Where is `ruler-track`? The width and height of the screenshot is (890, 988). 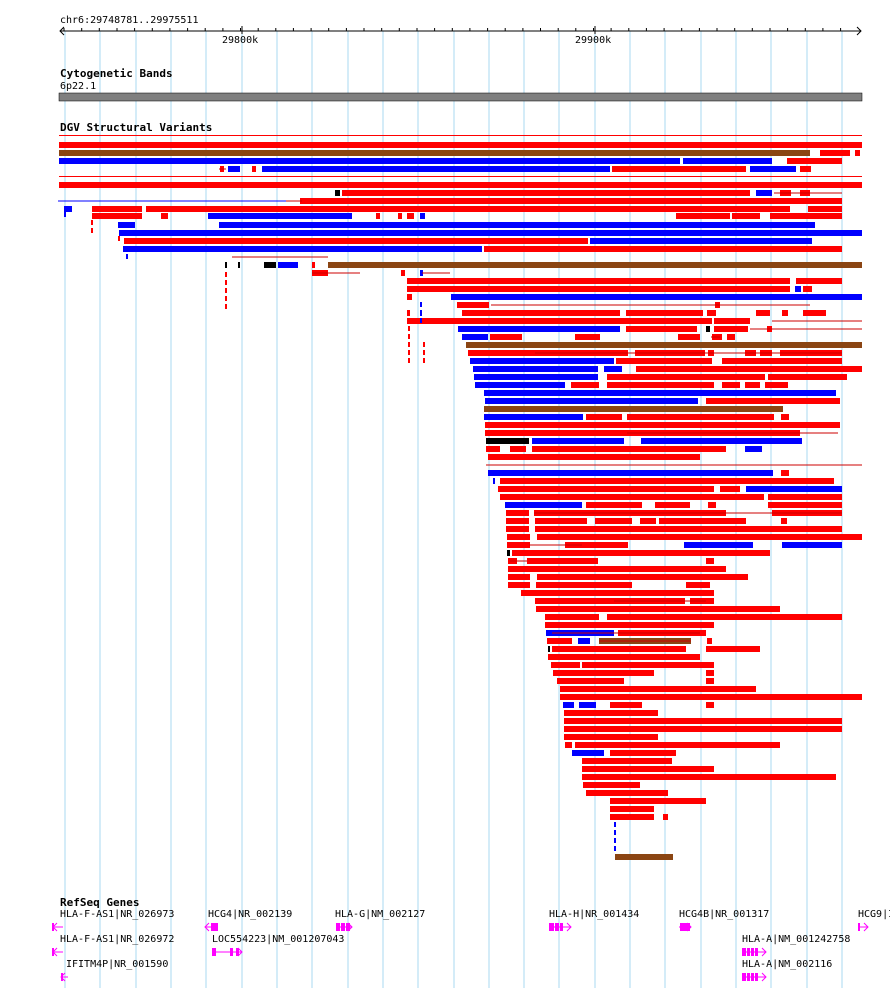
ruler-track is located at coordinates (460, 31).